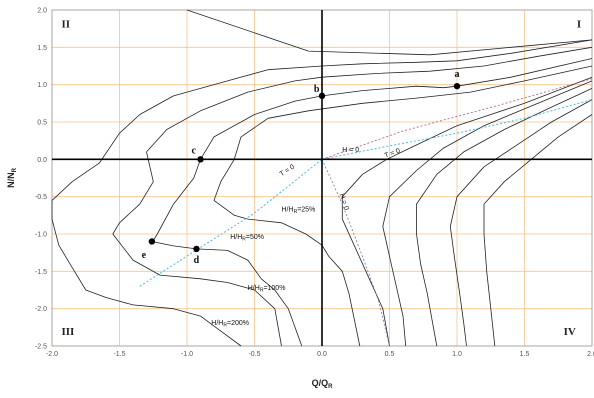  I want to click on operating-point-label: b, so click(317, 89).